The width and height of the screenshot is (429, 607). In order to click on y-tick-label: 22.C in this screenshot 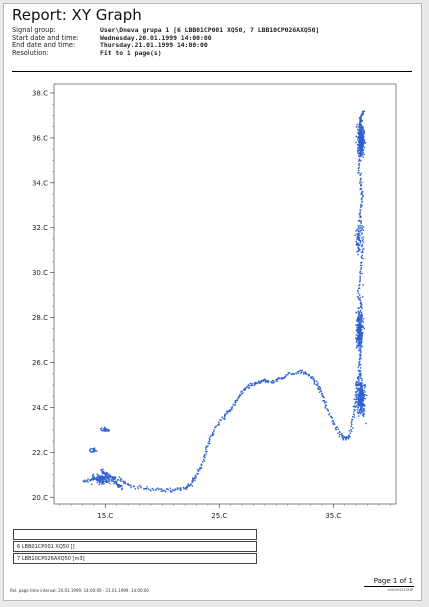, I will do `click(40, 453)`.